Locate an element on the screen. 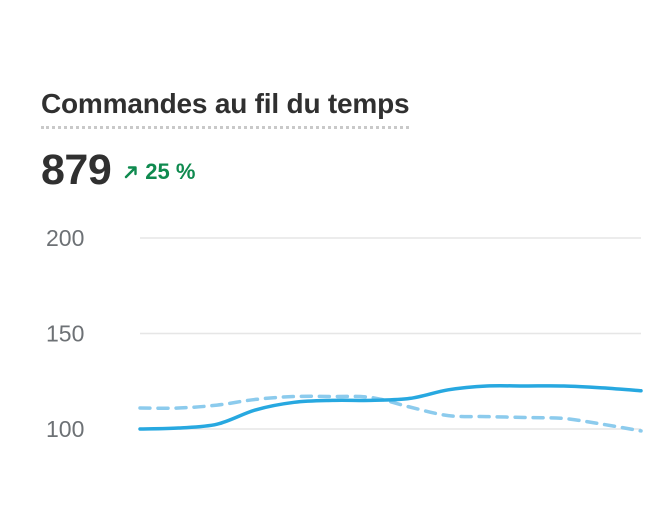 The width and height of the screenshot is (670, 515). card-title: Commandes au fil du temps is located at coordinates (225, 108).